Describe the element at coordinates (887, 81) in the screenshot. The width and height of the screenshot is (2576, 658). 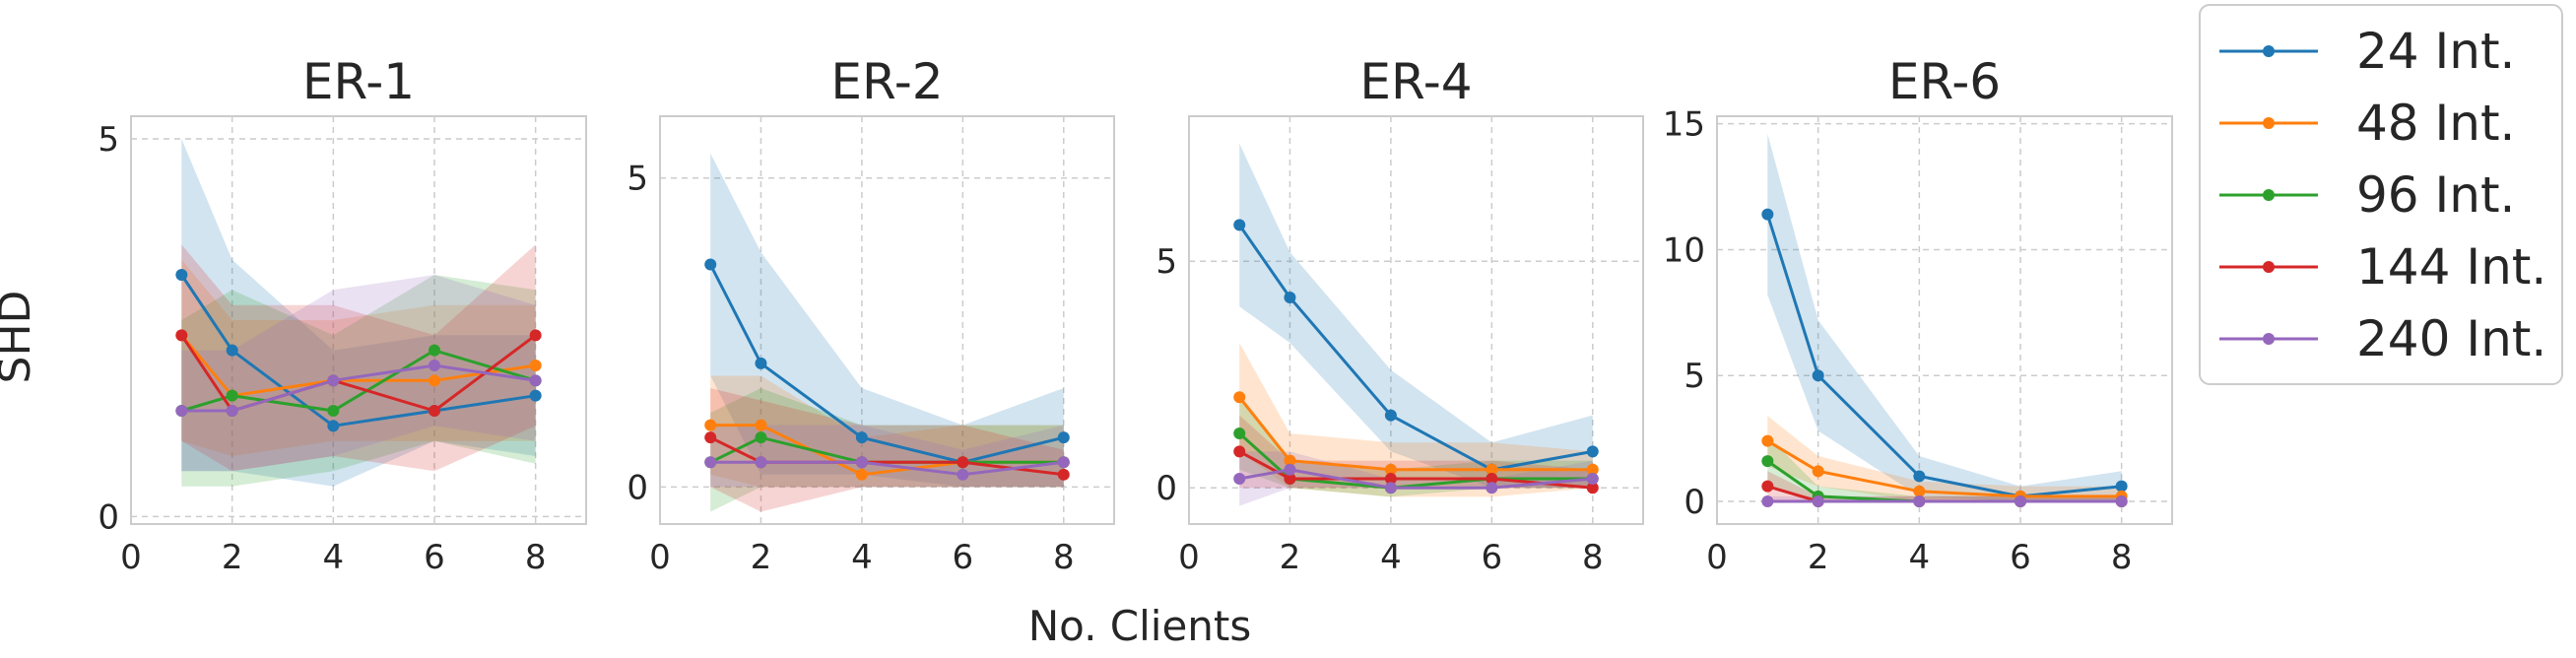
I see `subplot-title: ER-2` at that location.